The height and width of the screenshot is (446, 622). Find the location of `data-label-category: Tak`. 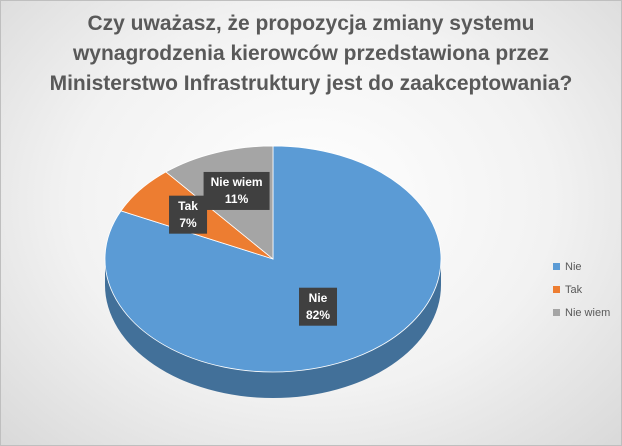

data-label-category: Tak is located at coordinates (188, 206).